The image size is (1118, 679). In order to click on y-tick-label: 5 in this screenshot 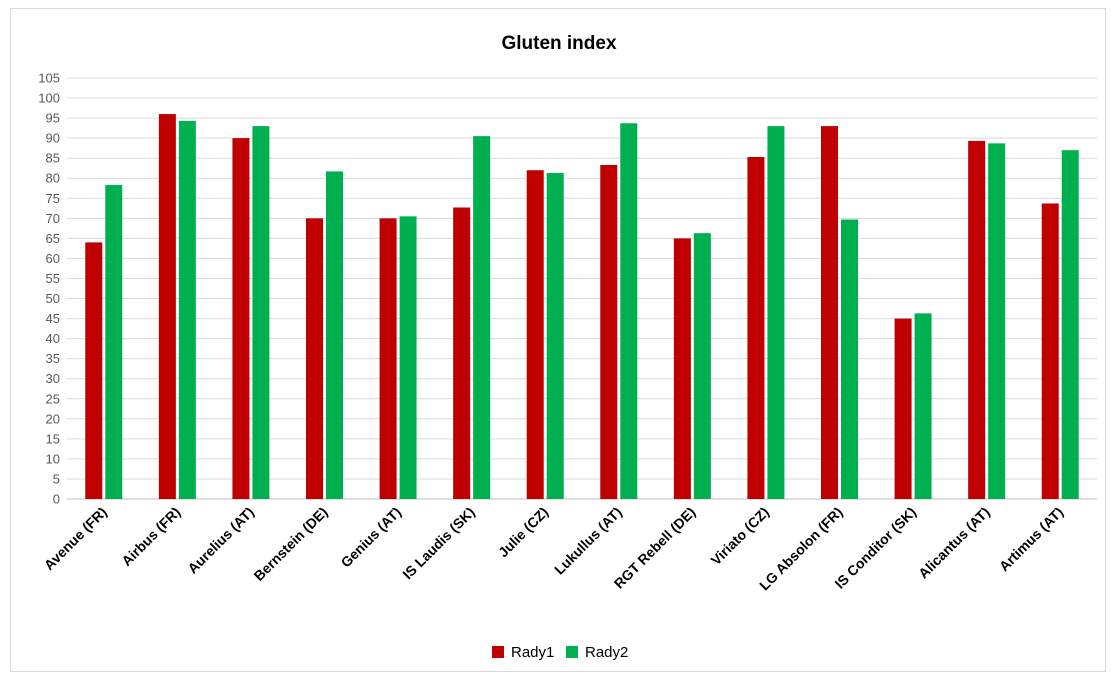, I will do `click(56, 478)`.